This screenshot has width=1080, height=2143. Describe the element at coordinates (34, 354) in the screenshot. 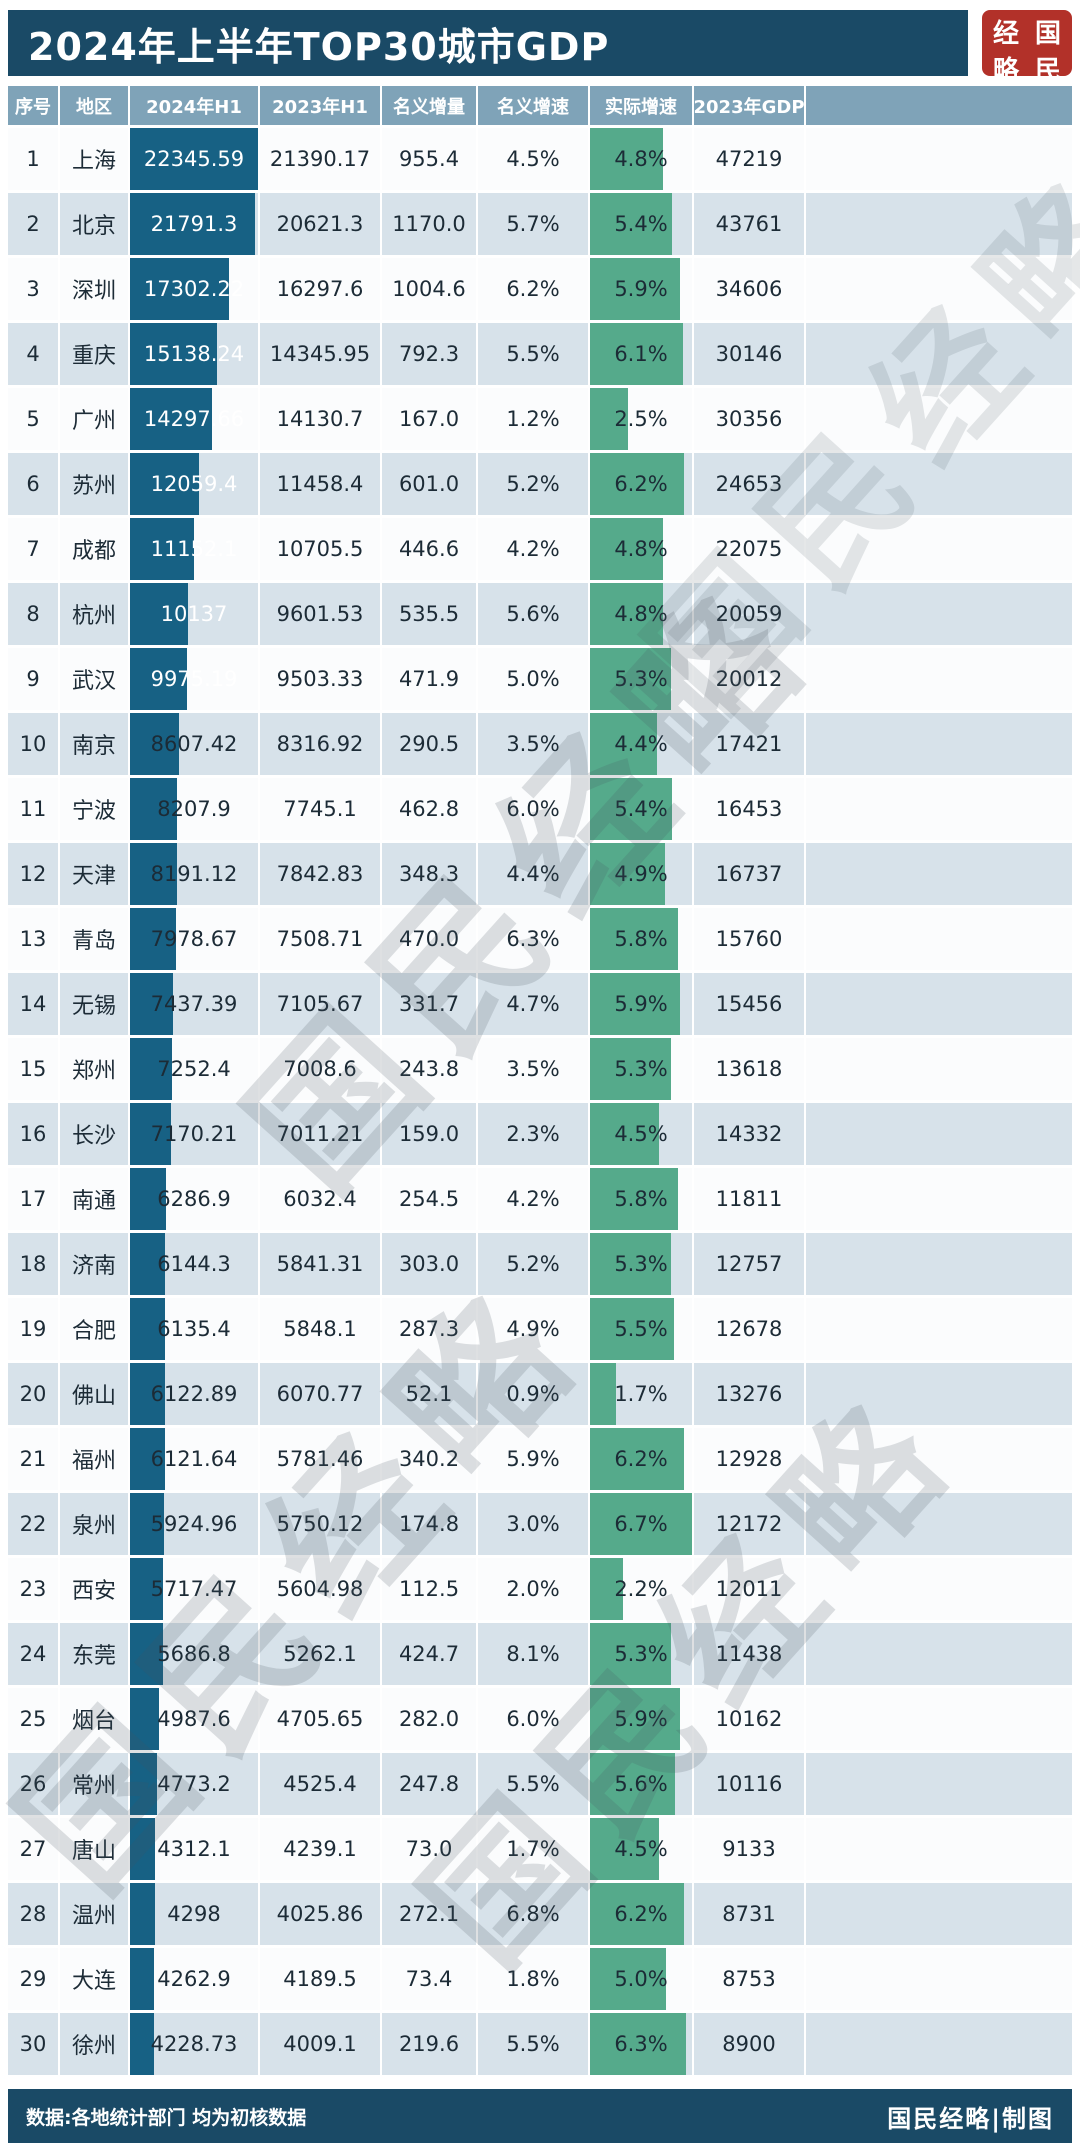

I see `rank-cell: 4` at that location.